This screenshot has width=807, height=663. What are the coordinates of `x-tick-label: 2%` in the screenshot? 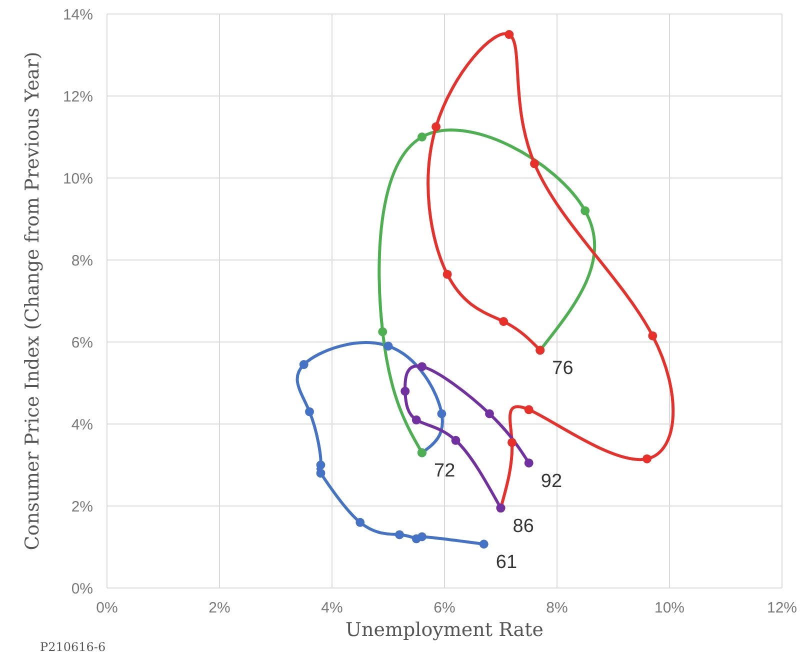 It's located at (219, 608).